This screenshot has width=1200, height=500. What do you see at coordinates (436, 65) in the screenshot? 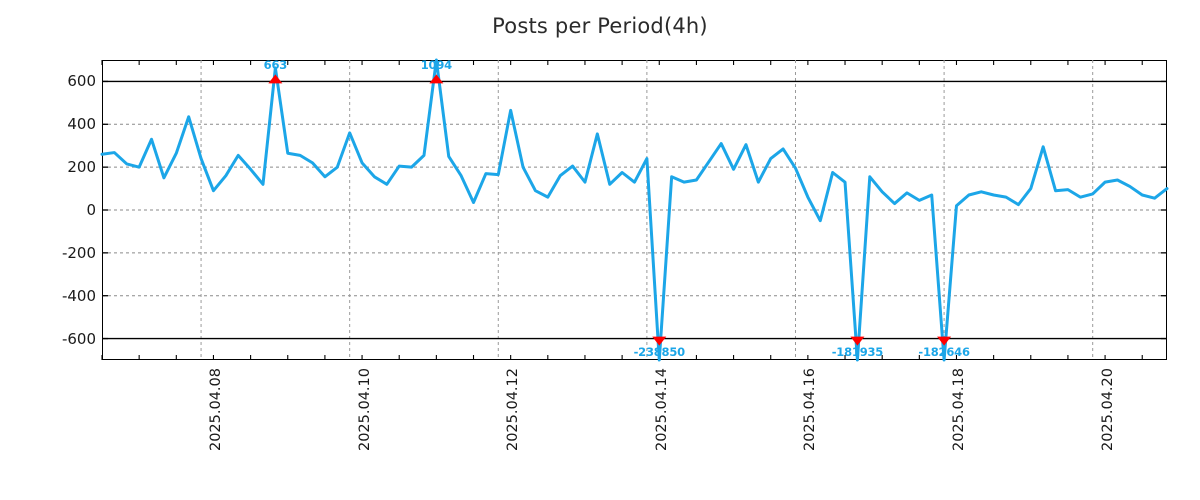
I see `peak-annotation-label: 1094` at bounding box center [436, 65].